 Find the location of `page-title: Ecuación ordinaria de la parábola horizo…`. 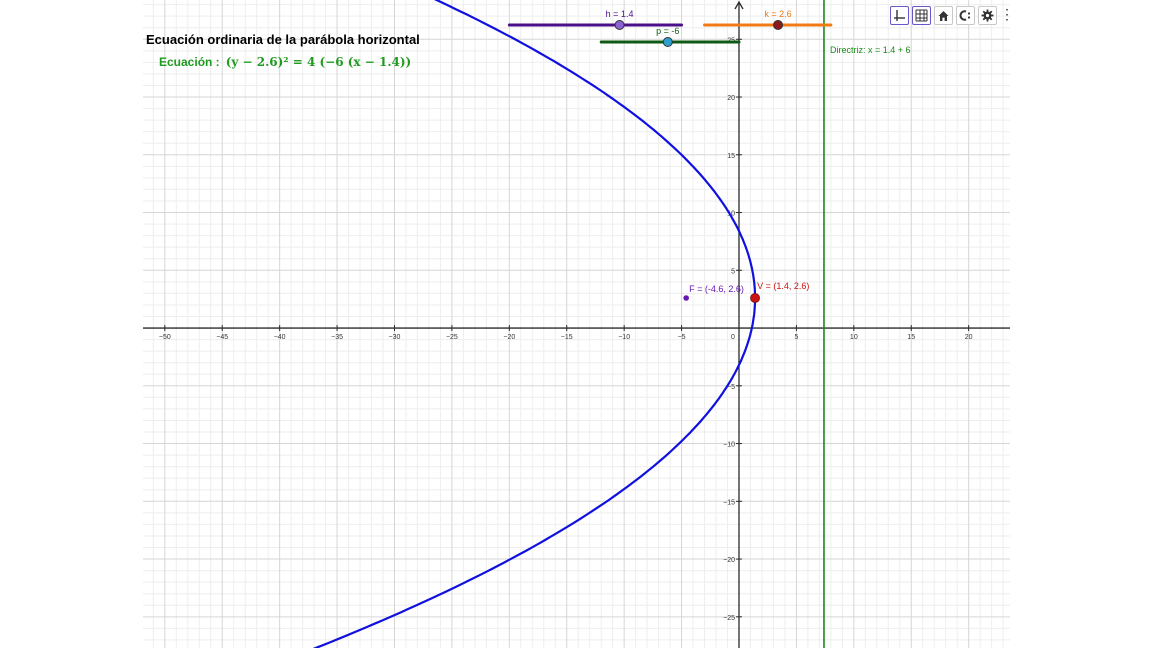

page-title: Ecuación ordinaria de la parábola horizo… is located at coordinates (283, 39).